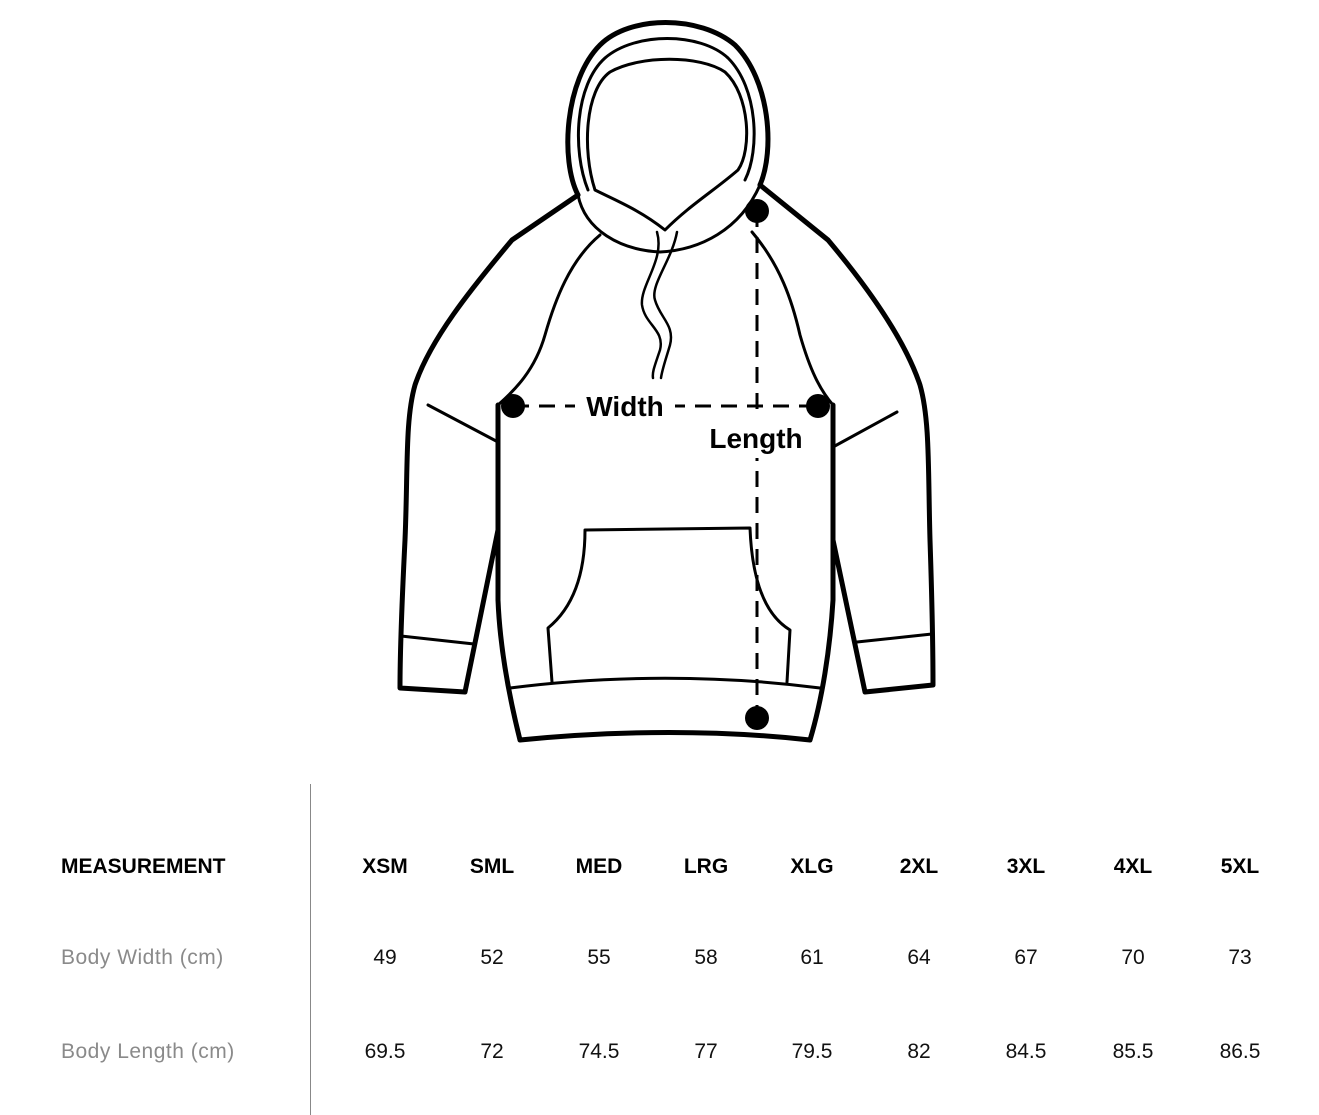 The image size is (1319, 1115). I want to click on width-label: Width, so click(625, 406).